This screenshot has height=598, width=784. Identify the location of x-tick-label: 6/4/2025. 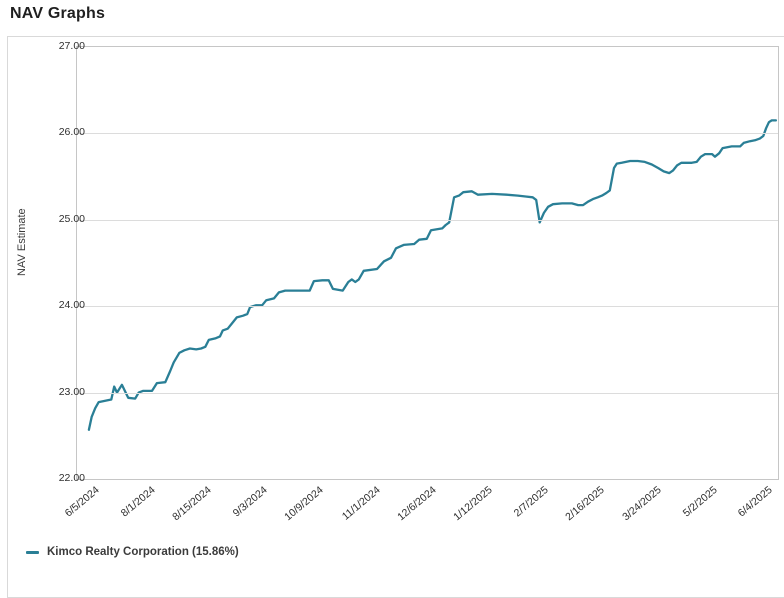
(755, 502).